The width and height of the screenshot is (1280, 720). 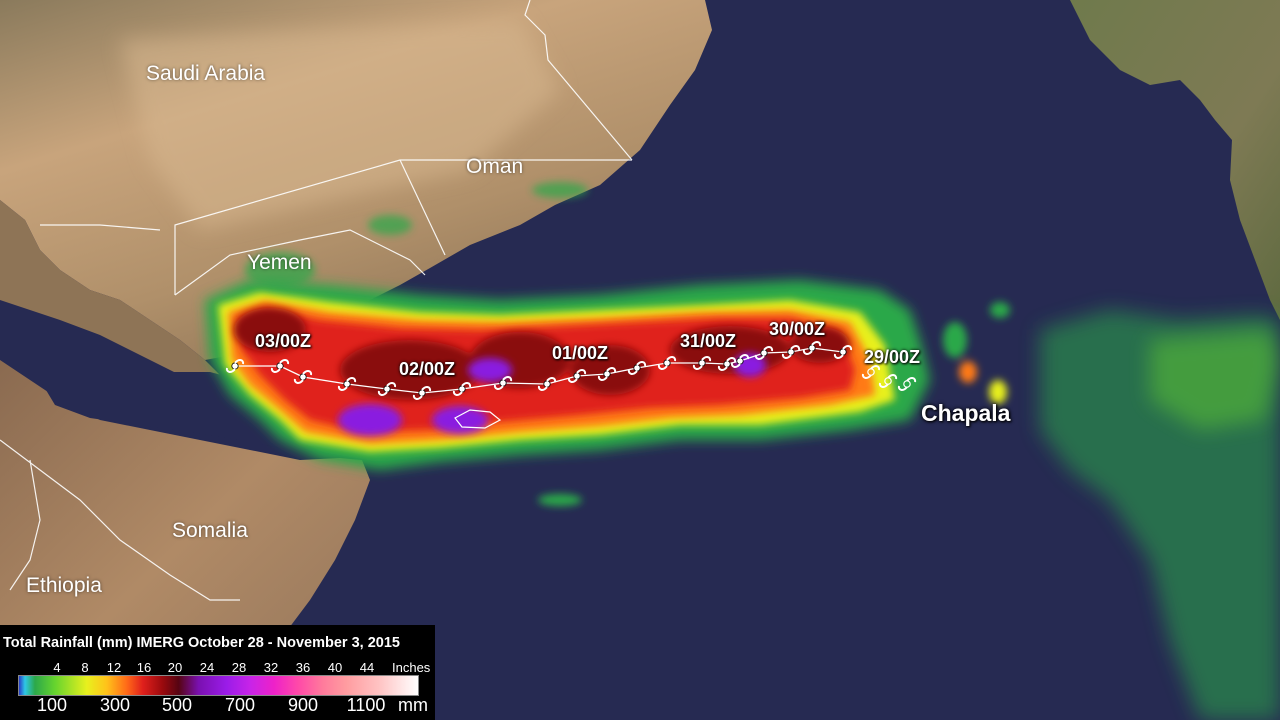 What do you see at coordinates (240, 705) in the screenshot?
I see `mm-tick-label: 700` at bounding box center [240, 705].